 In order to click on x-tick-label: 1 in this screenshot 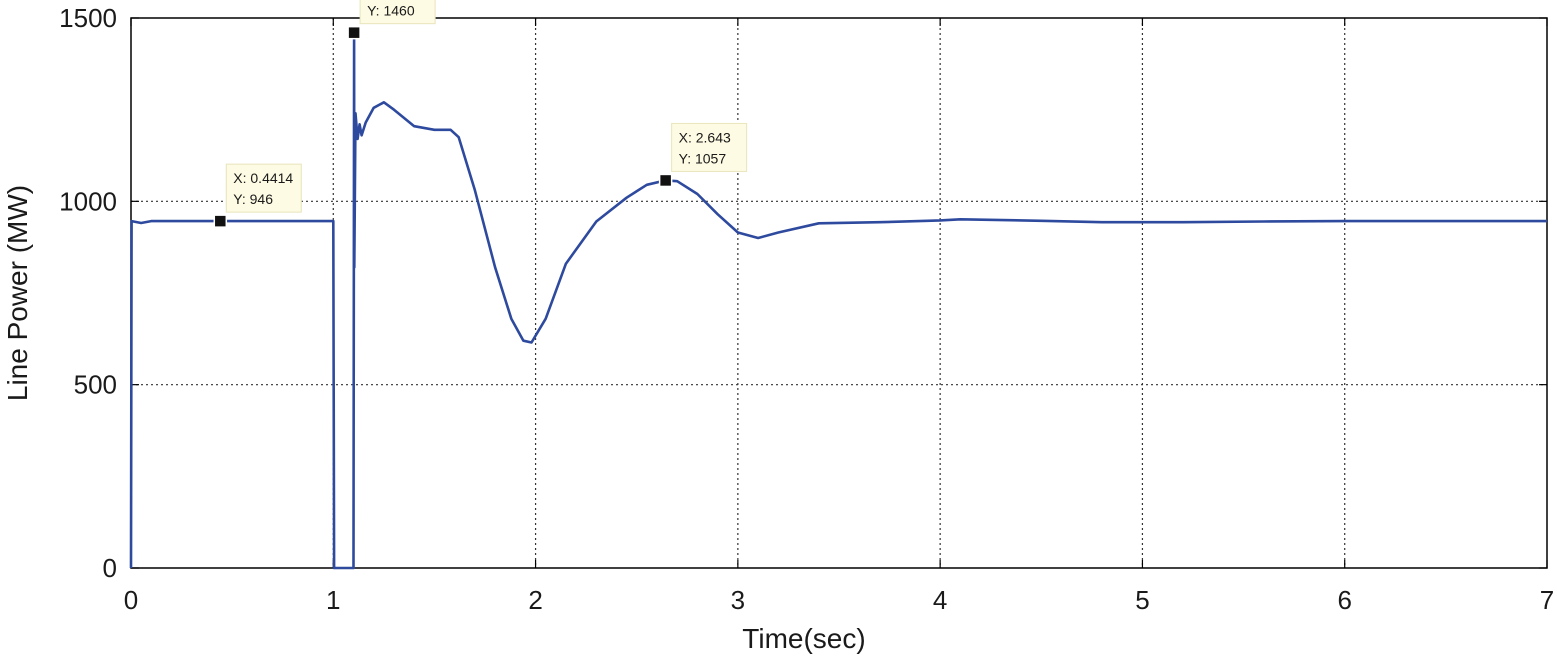, I will do `click(333, 600)`.